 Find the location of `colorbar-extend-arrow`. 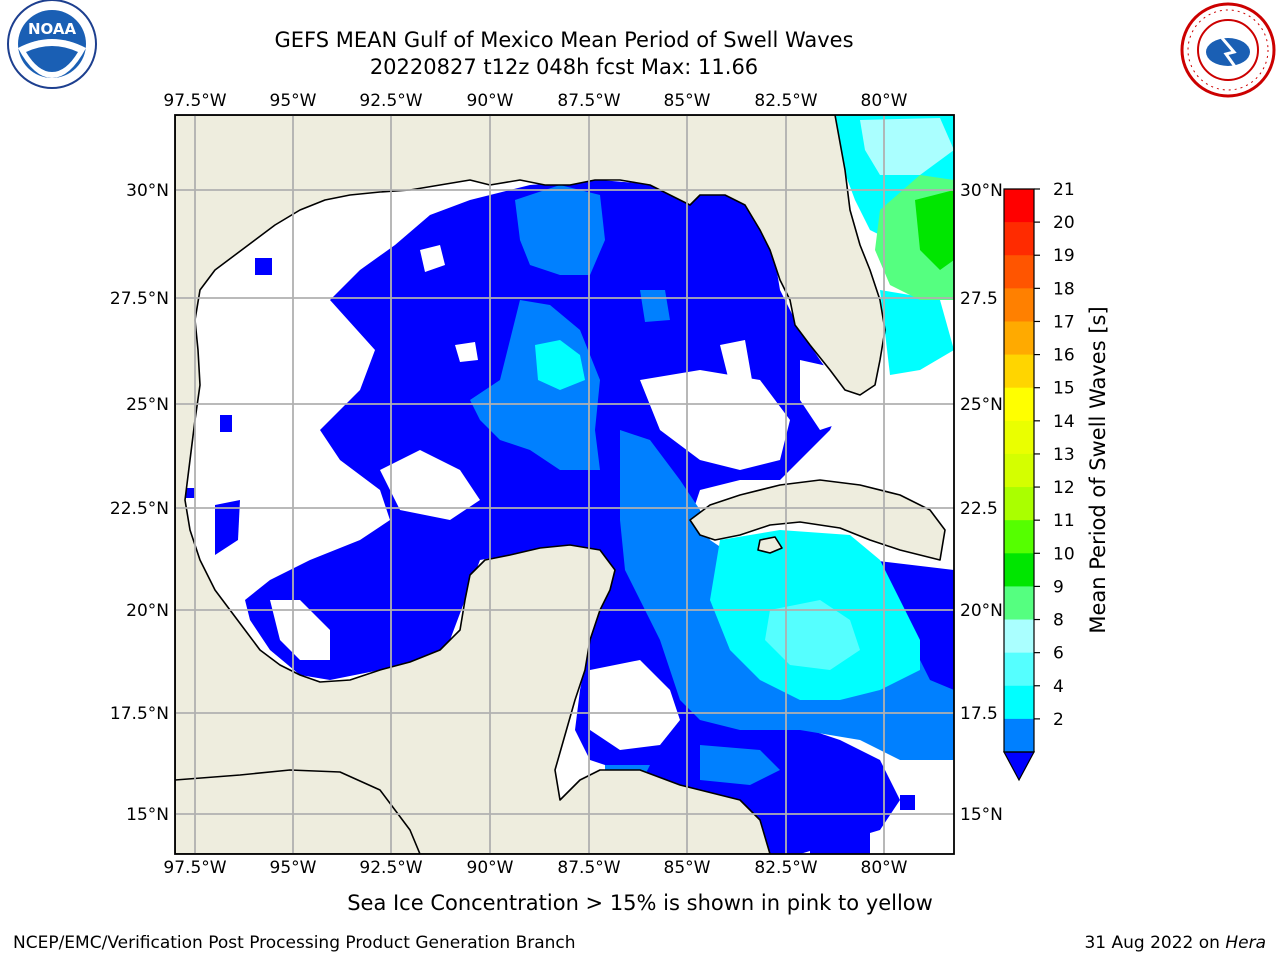

colorbar-extend-arrow is located at coordinates (1019, 766).